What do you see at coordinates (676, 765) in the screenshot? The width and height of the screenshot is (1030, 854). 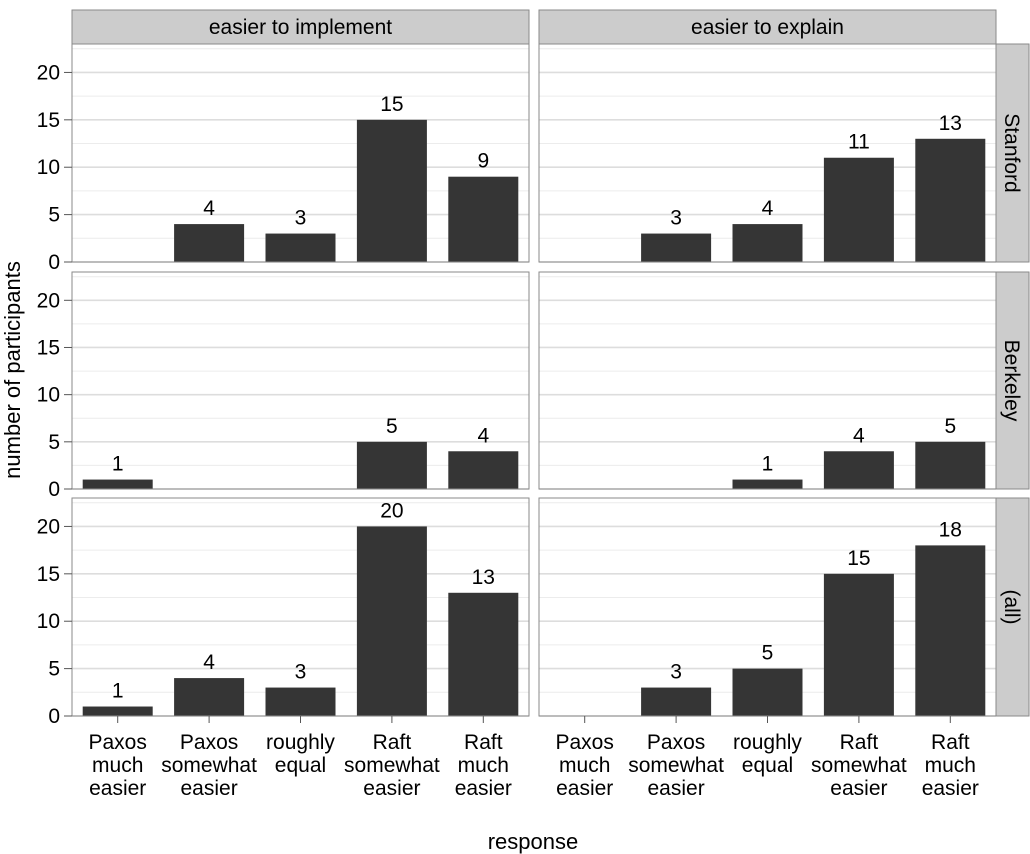 I see `x-category-label: Paxos somewhat easier` at bounding box center [676, 765].